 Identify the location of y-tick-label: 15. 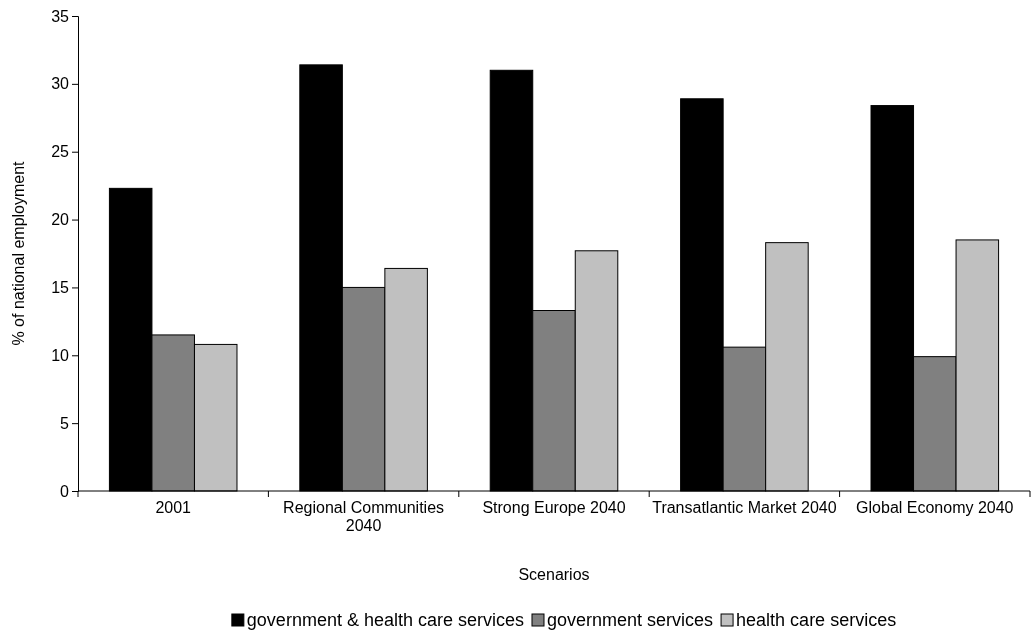
(60, 288).